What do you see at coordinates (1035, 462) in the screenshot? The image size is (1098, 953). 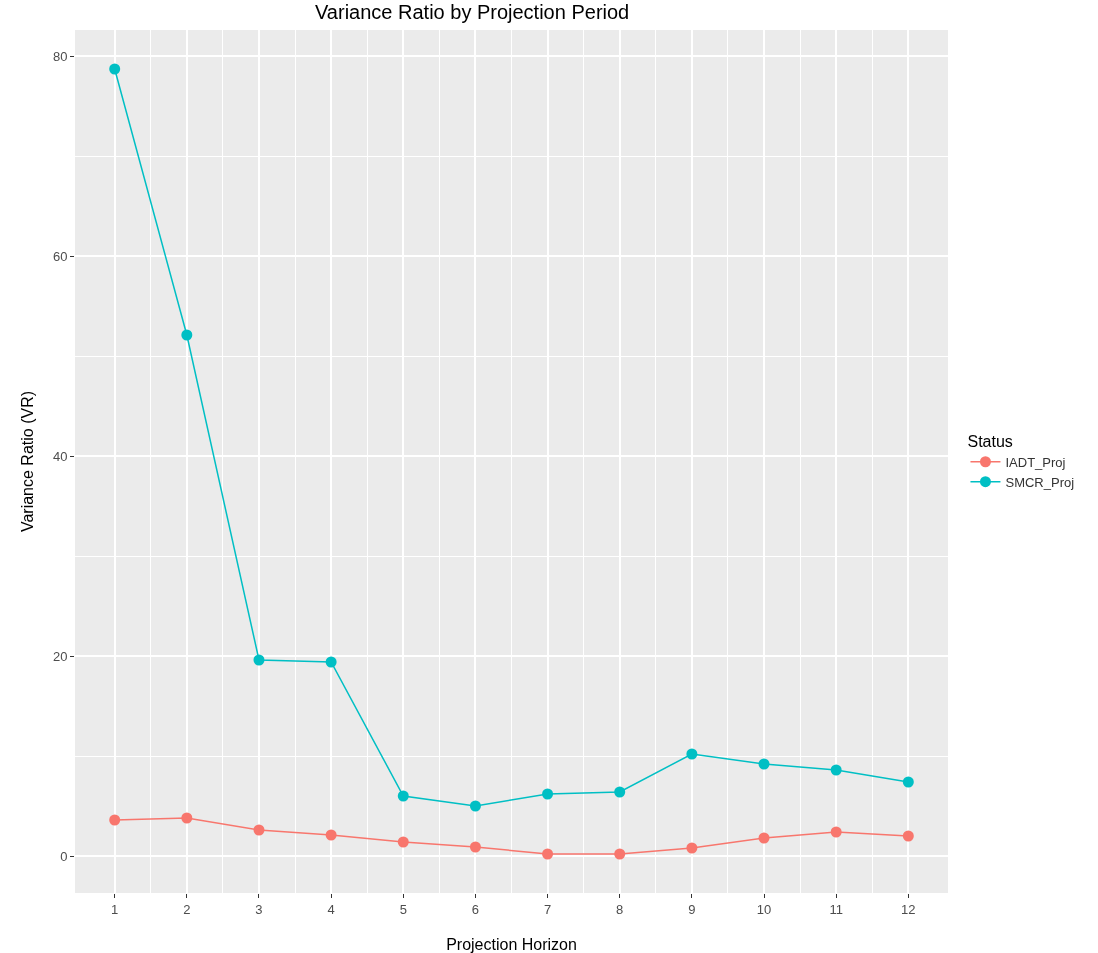 I see `legend-label: IADT_Proj` at bounding box center [1035, 462].